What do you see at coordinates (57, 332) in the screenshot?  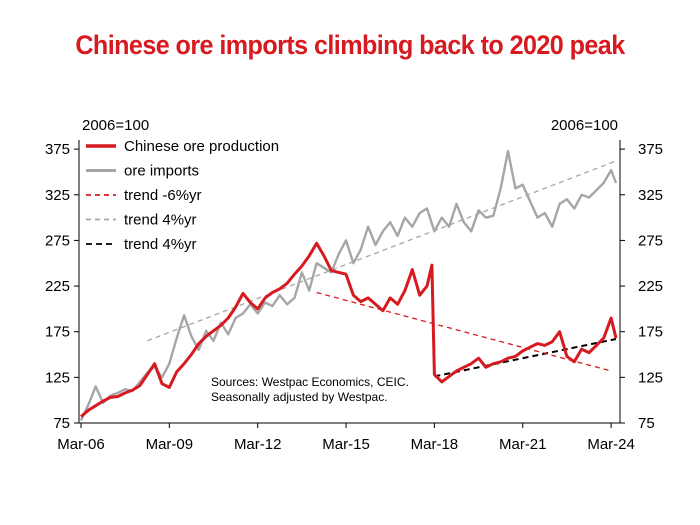 I see `y-tick-label-left: 175` at bounding box center [57, 332].